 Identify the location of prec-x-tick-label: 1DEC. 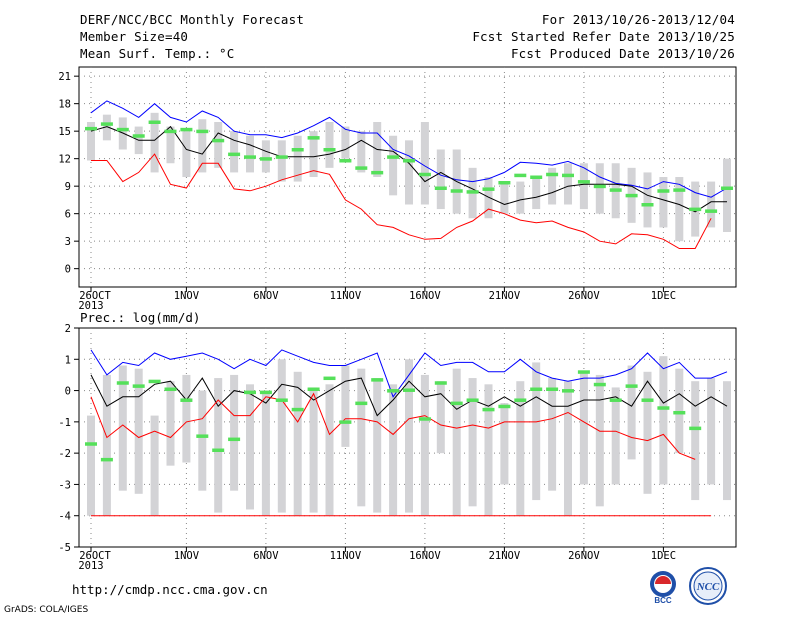
(663, 556).